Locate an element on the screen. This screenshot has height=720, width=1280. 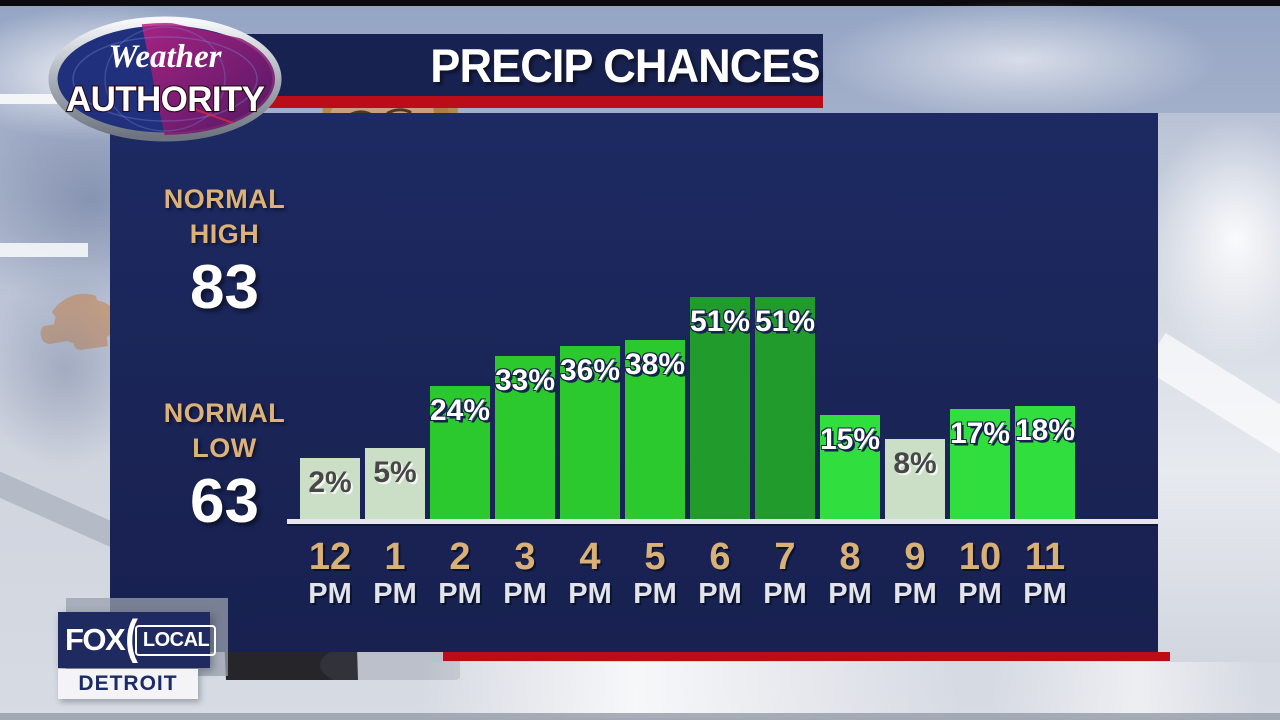
x-axis-label: 10 PM is located at coordinates (980, 573).